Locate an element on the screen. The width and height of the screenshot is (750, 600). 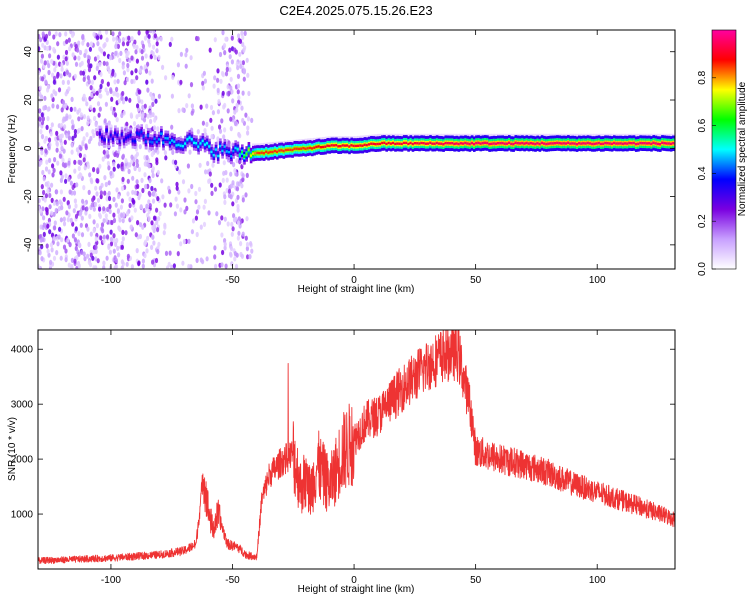
x-tick-label: -100 is located at coordinates (111, 280).